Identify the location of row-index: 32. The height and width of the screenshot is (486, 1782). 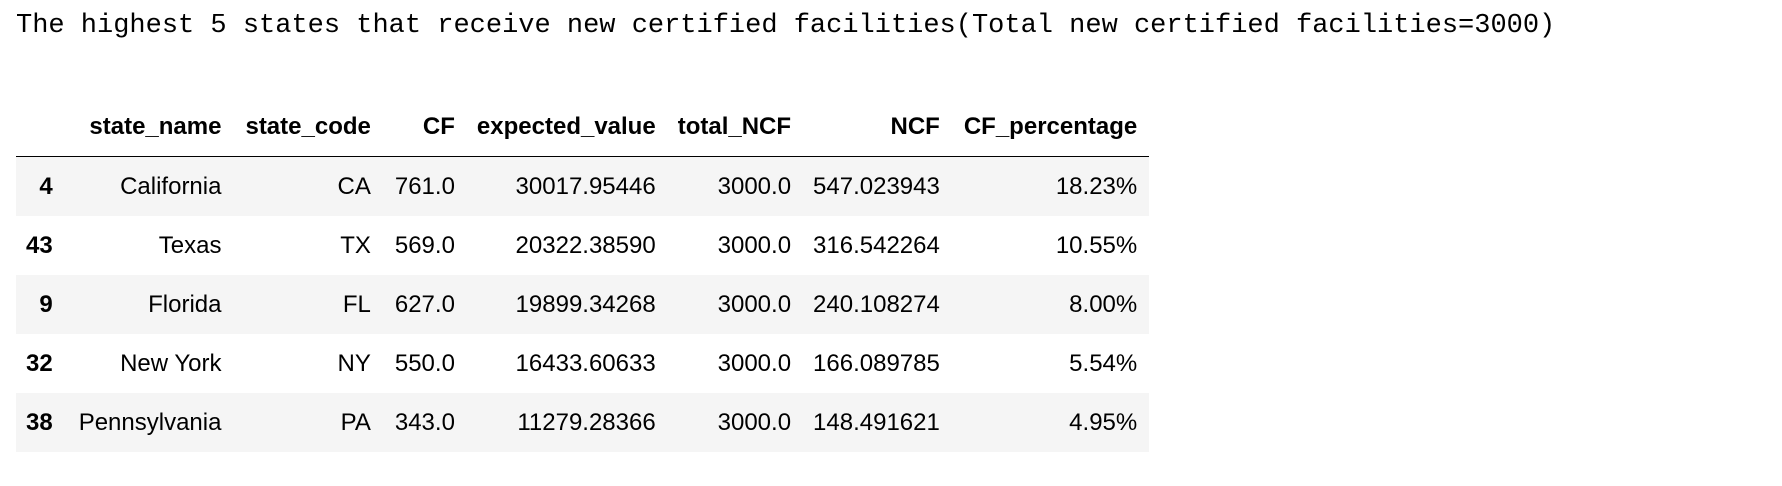
(39, 363).